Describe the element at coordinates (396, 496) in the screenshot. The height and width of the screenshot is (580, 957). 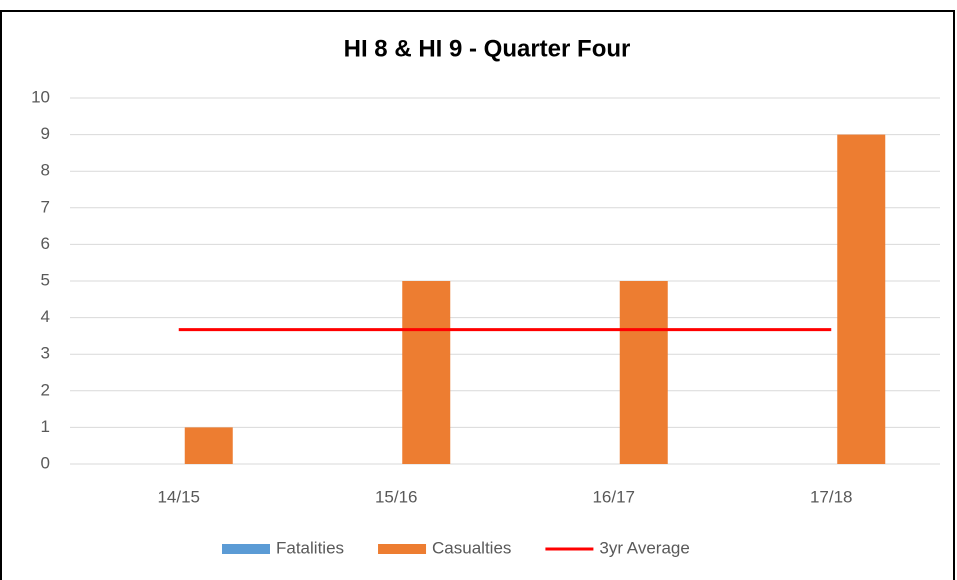
I see `x-tick-label: 15/16` at that location.